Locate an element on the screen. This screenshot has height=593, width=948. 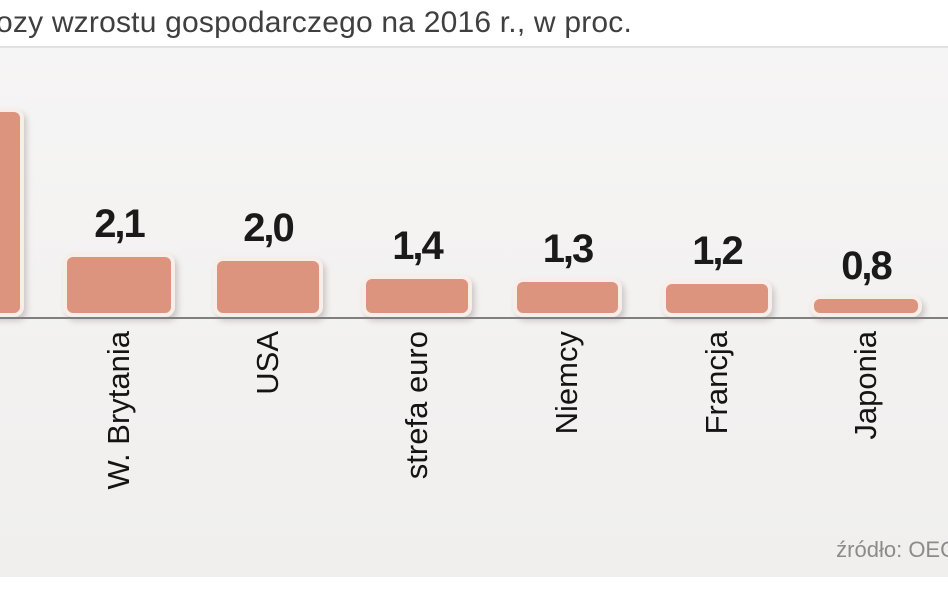
bar-japan is located at coordinates (866, 306).